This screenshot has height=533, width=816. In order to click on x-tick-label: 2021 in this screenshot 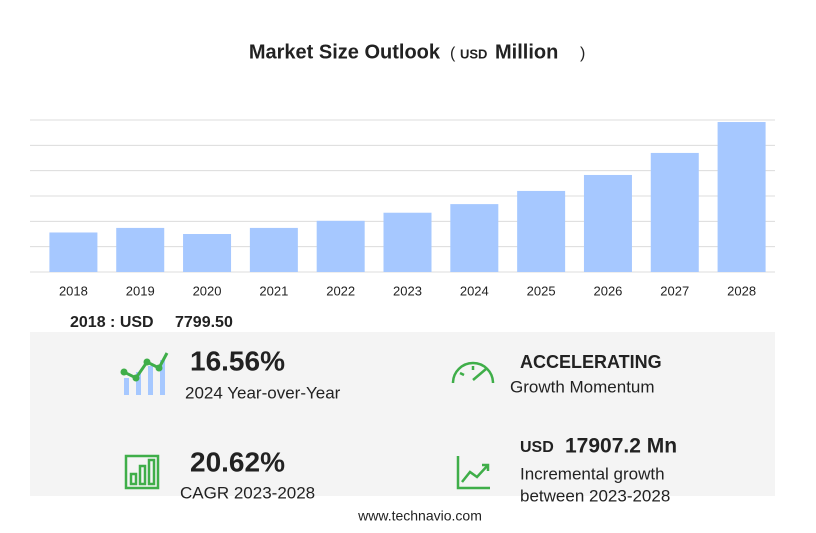, I will do `click(273, 290)`.